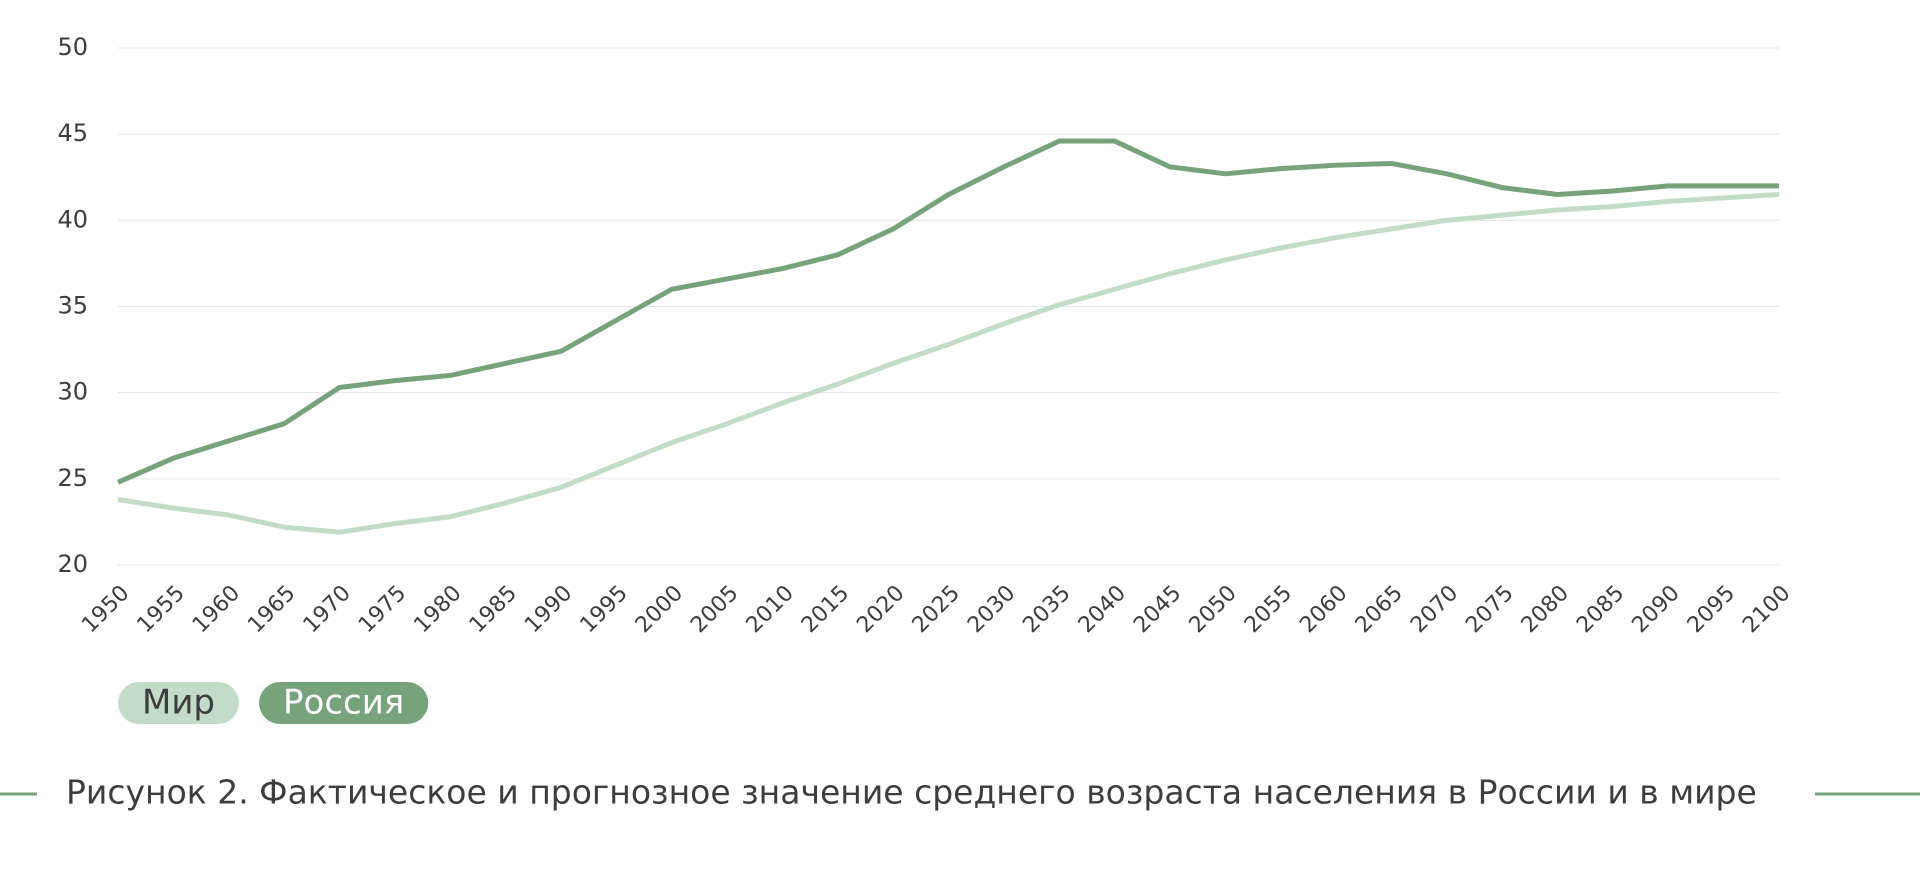  What do you see at coordinates (1213, 609) in the screenshot?
I see `x-tick-label: 2050` at bounding box center [1213, 609].